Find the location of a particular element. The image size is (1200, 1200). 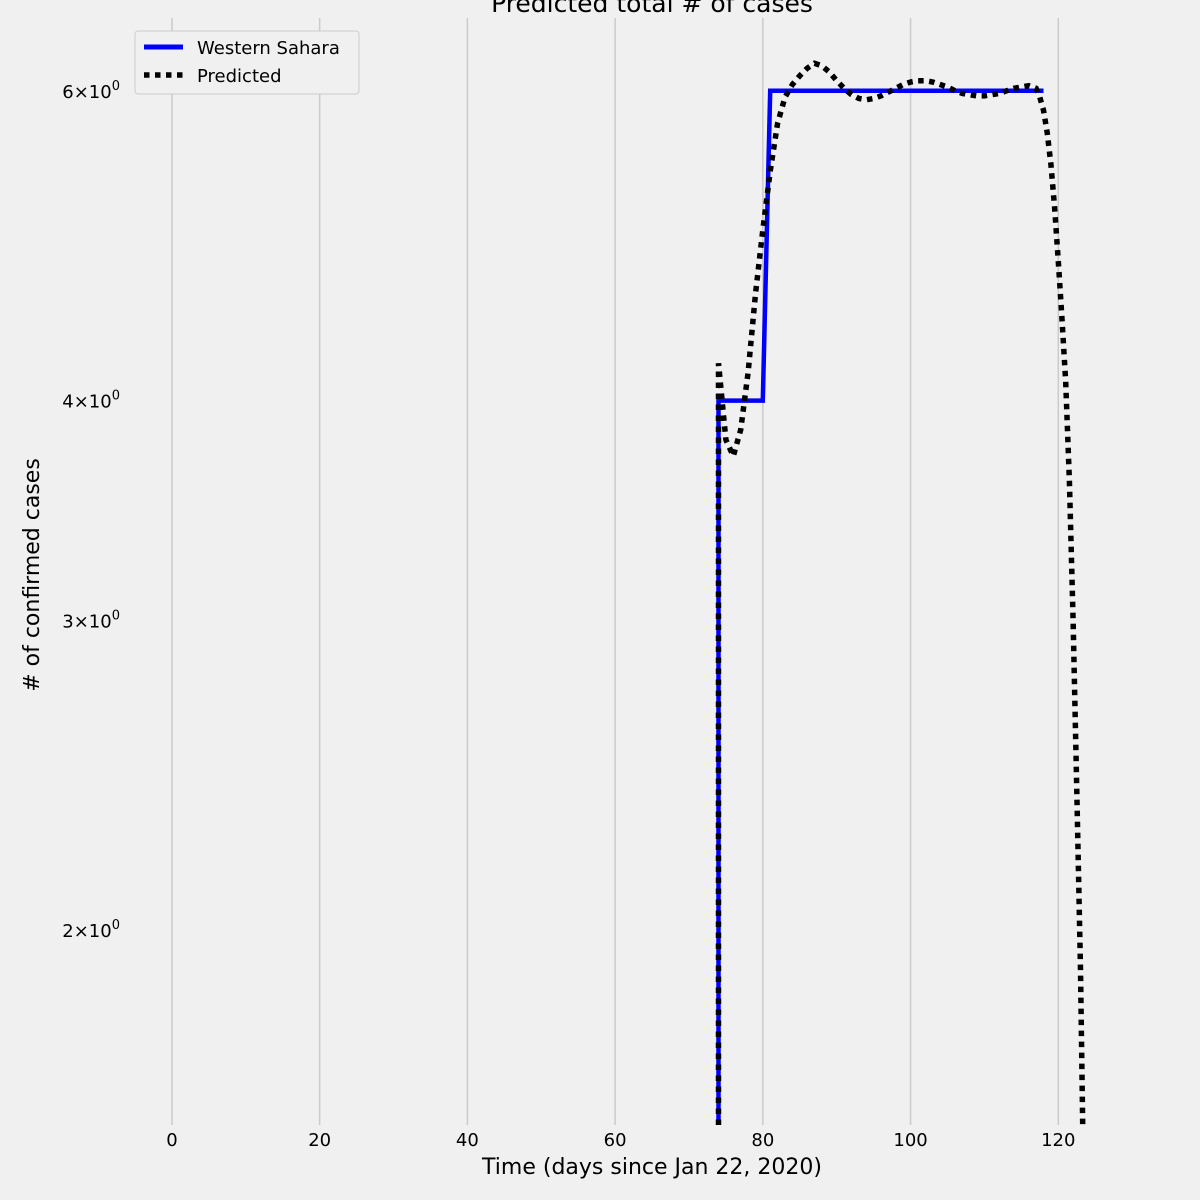

x-axis-label: Time (days since Jan 22, 2020) is located at coordinates (651, 1167).